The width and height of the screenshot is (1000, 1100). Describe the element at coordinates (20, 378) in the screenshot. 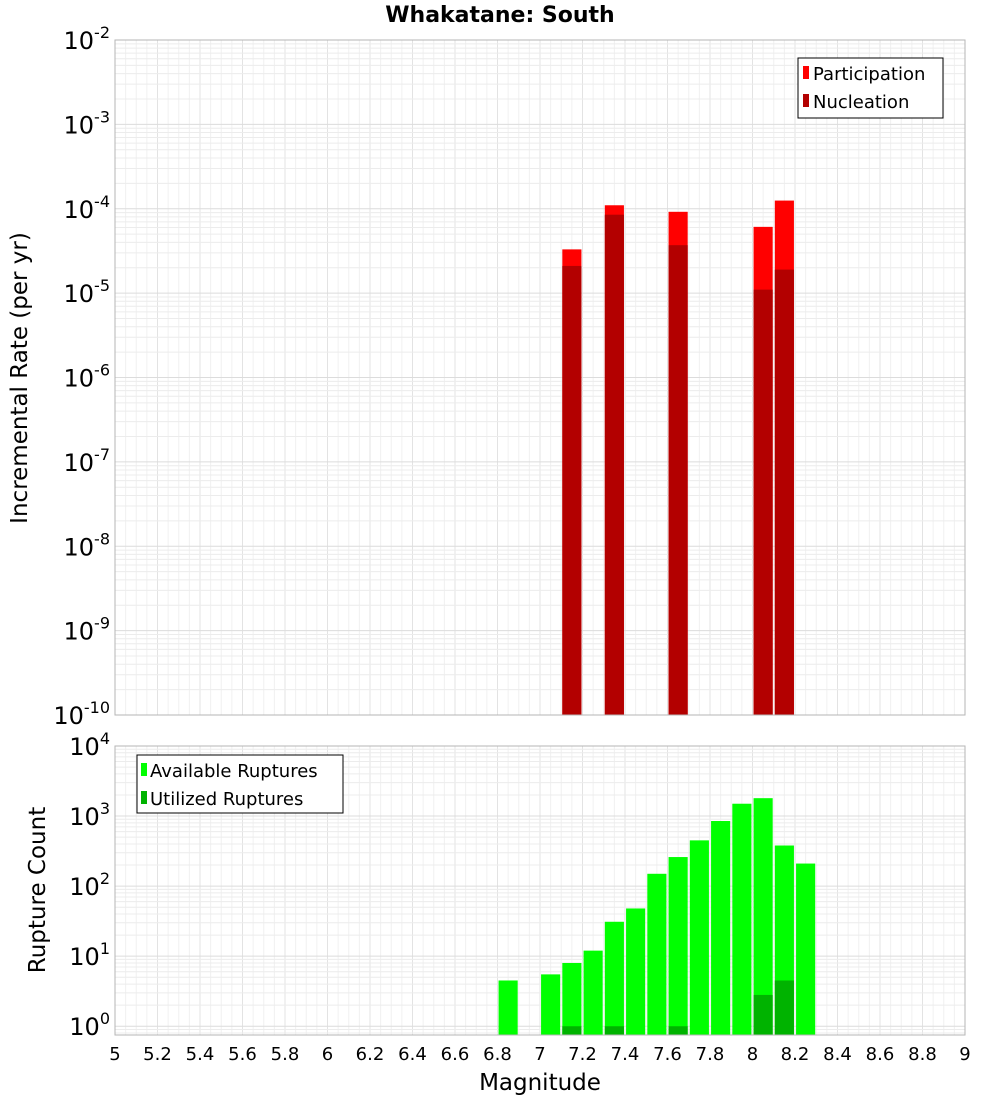

I see `top-y-axis-label: Incremental Rate (per yr)` at that location.